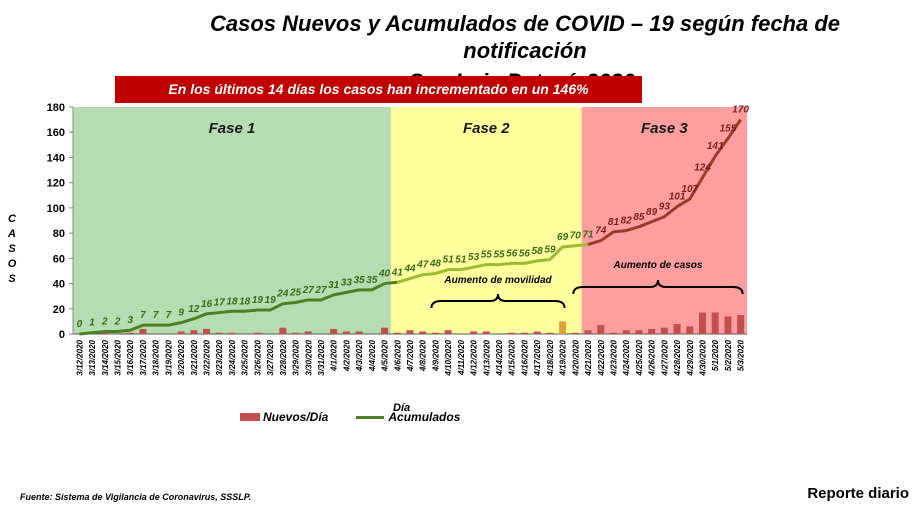 The width and height of the screenshot is (921, 517). Describe the element at coordinates (92, 357) in the screenshot. I see `x-tick-label: 3/13/2020` at that location.